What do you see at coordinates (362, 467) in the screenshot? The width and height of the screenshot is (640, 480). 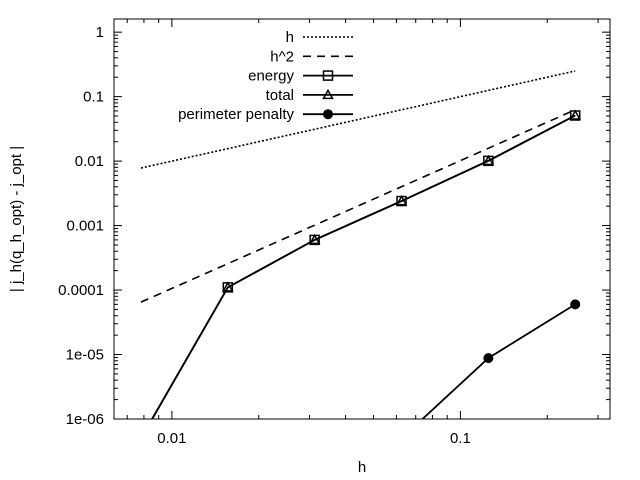 I see `x-axis-label: h` at bounding box center [362, 467].